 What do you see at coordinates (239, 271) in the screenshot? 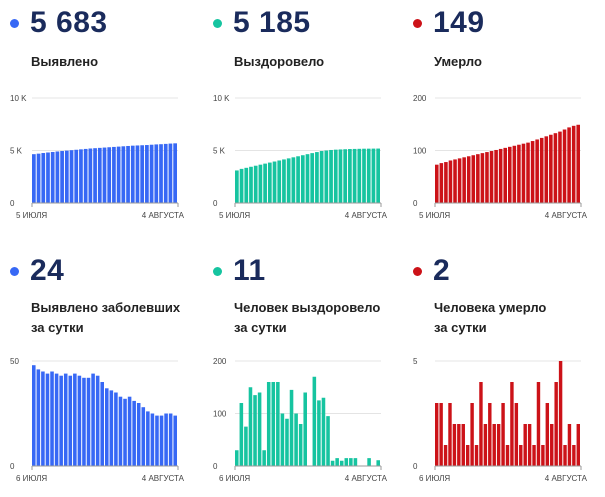
I see `headline: 11` at bounding box center [239, 271].